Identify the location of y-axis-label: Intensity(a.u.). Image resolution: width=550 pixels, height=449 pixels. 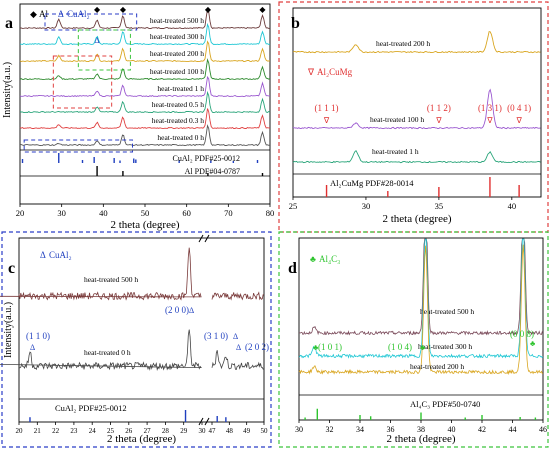
(7, 90).